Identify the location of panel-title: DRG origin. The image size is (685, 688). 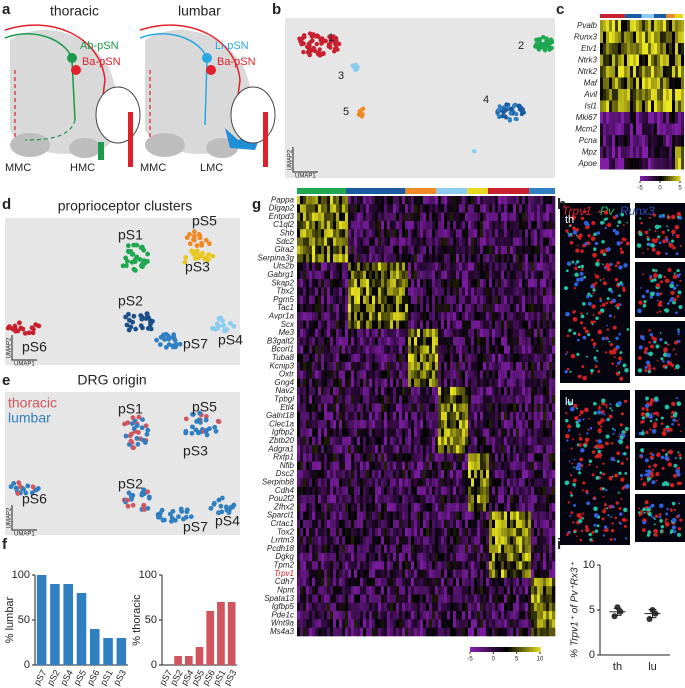
(111, 380).